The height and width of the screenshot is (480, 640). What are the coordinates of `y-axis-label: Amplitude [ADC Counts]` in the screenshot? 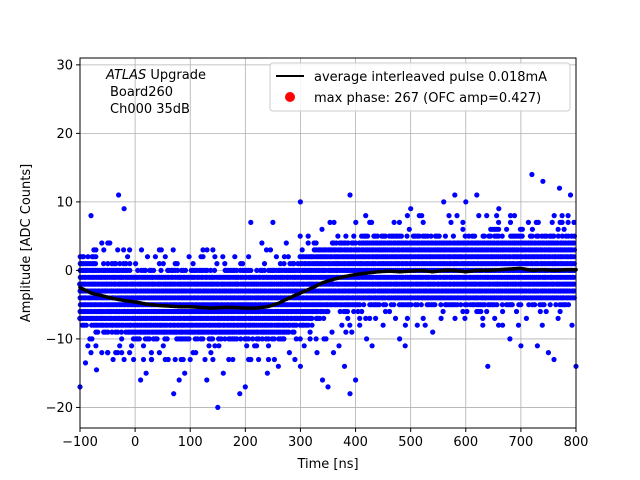 It's located at (26, 243).